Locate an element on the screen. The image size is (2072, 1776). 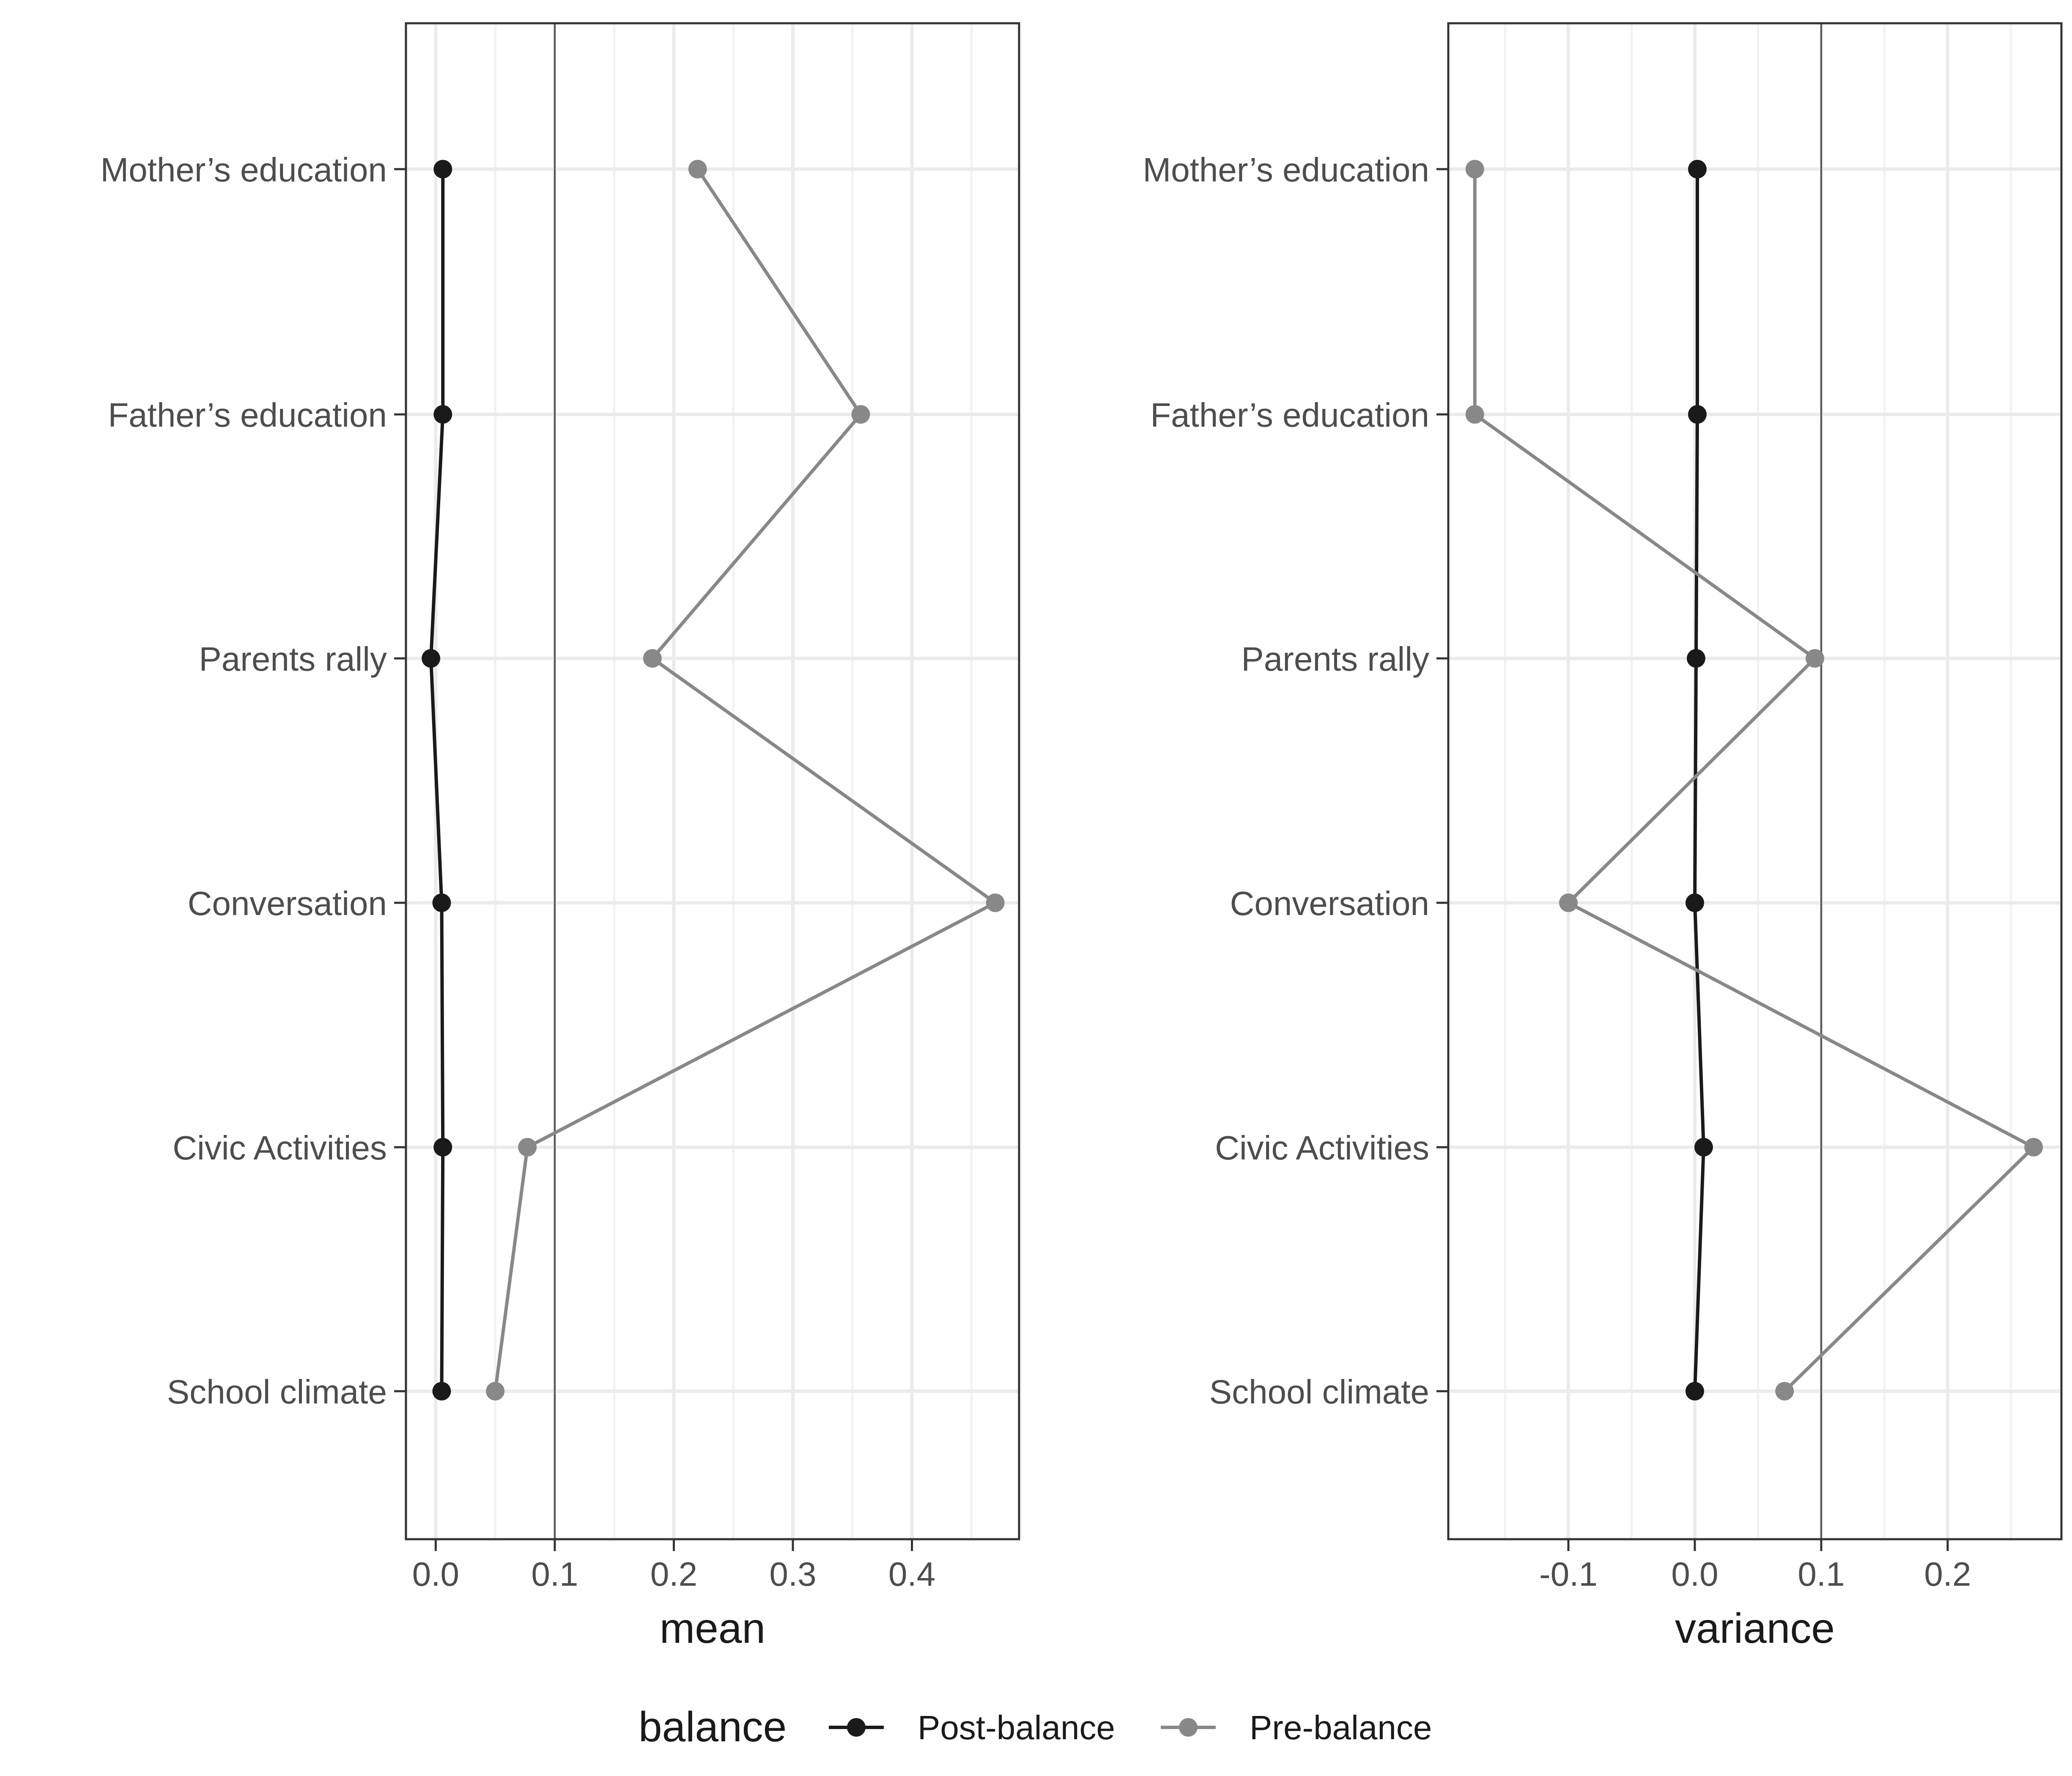
x-axis-title: mean is located at coordinates (712, 1628).